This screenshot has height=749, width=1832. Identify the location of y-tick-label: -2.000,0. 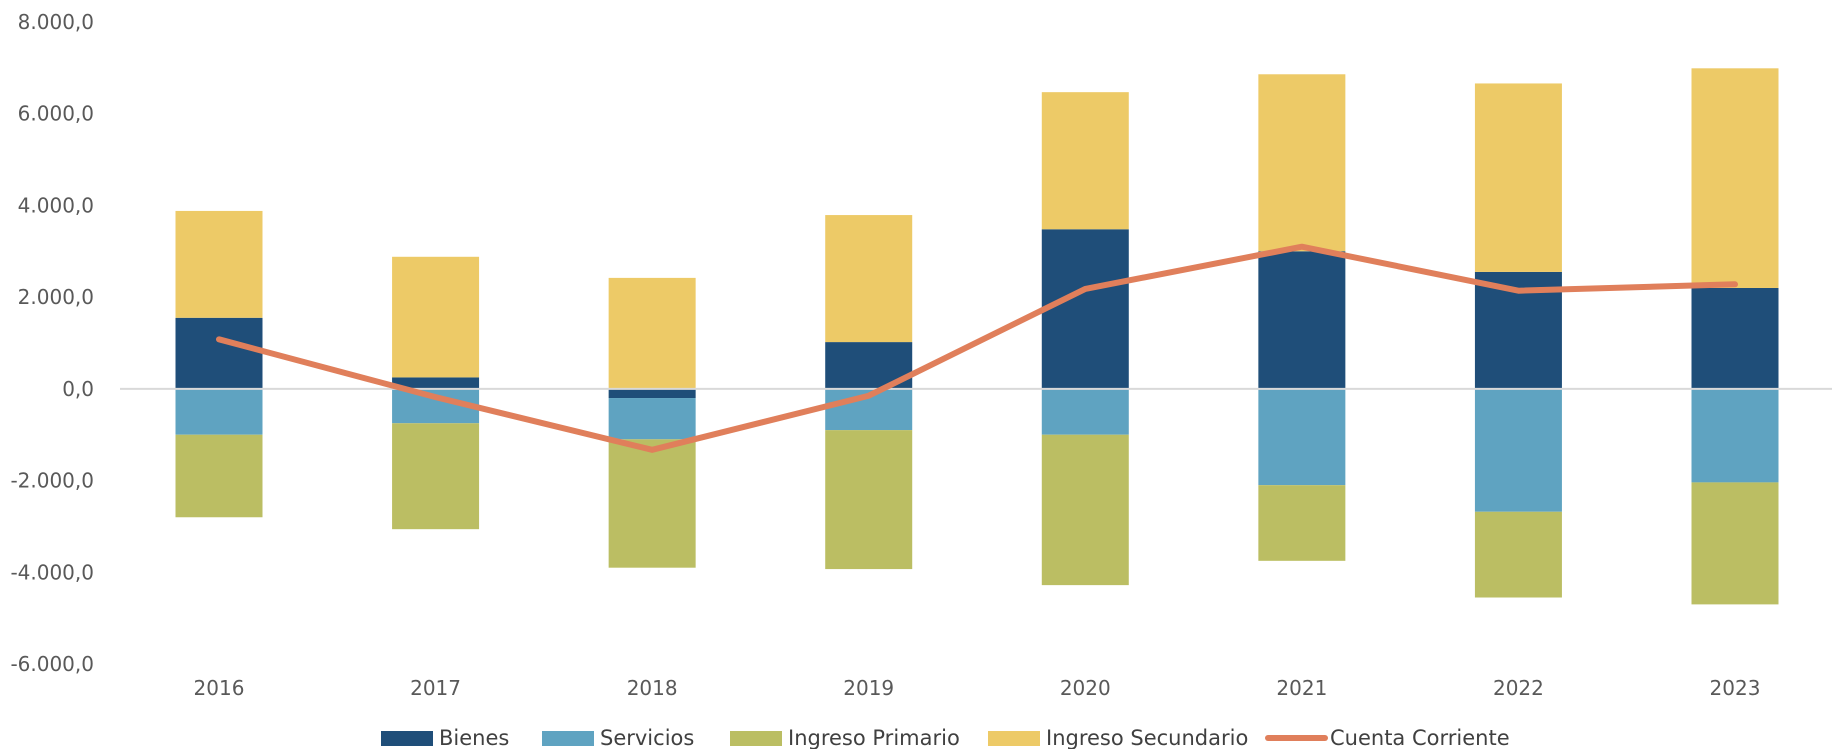
(52, 481).